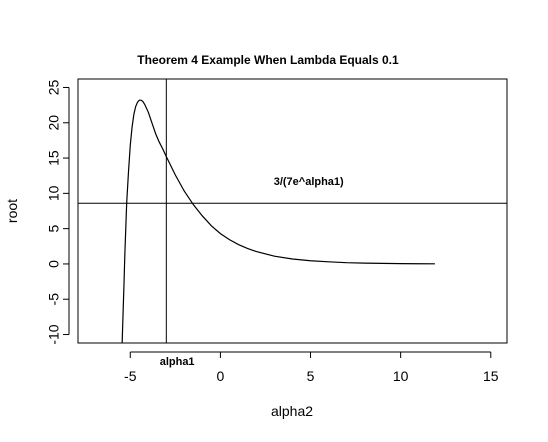  I want to click on y-tick-label: 5, so click(54, 229).